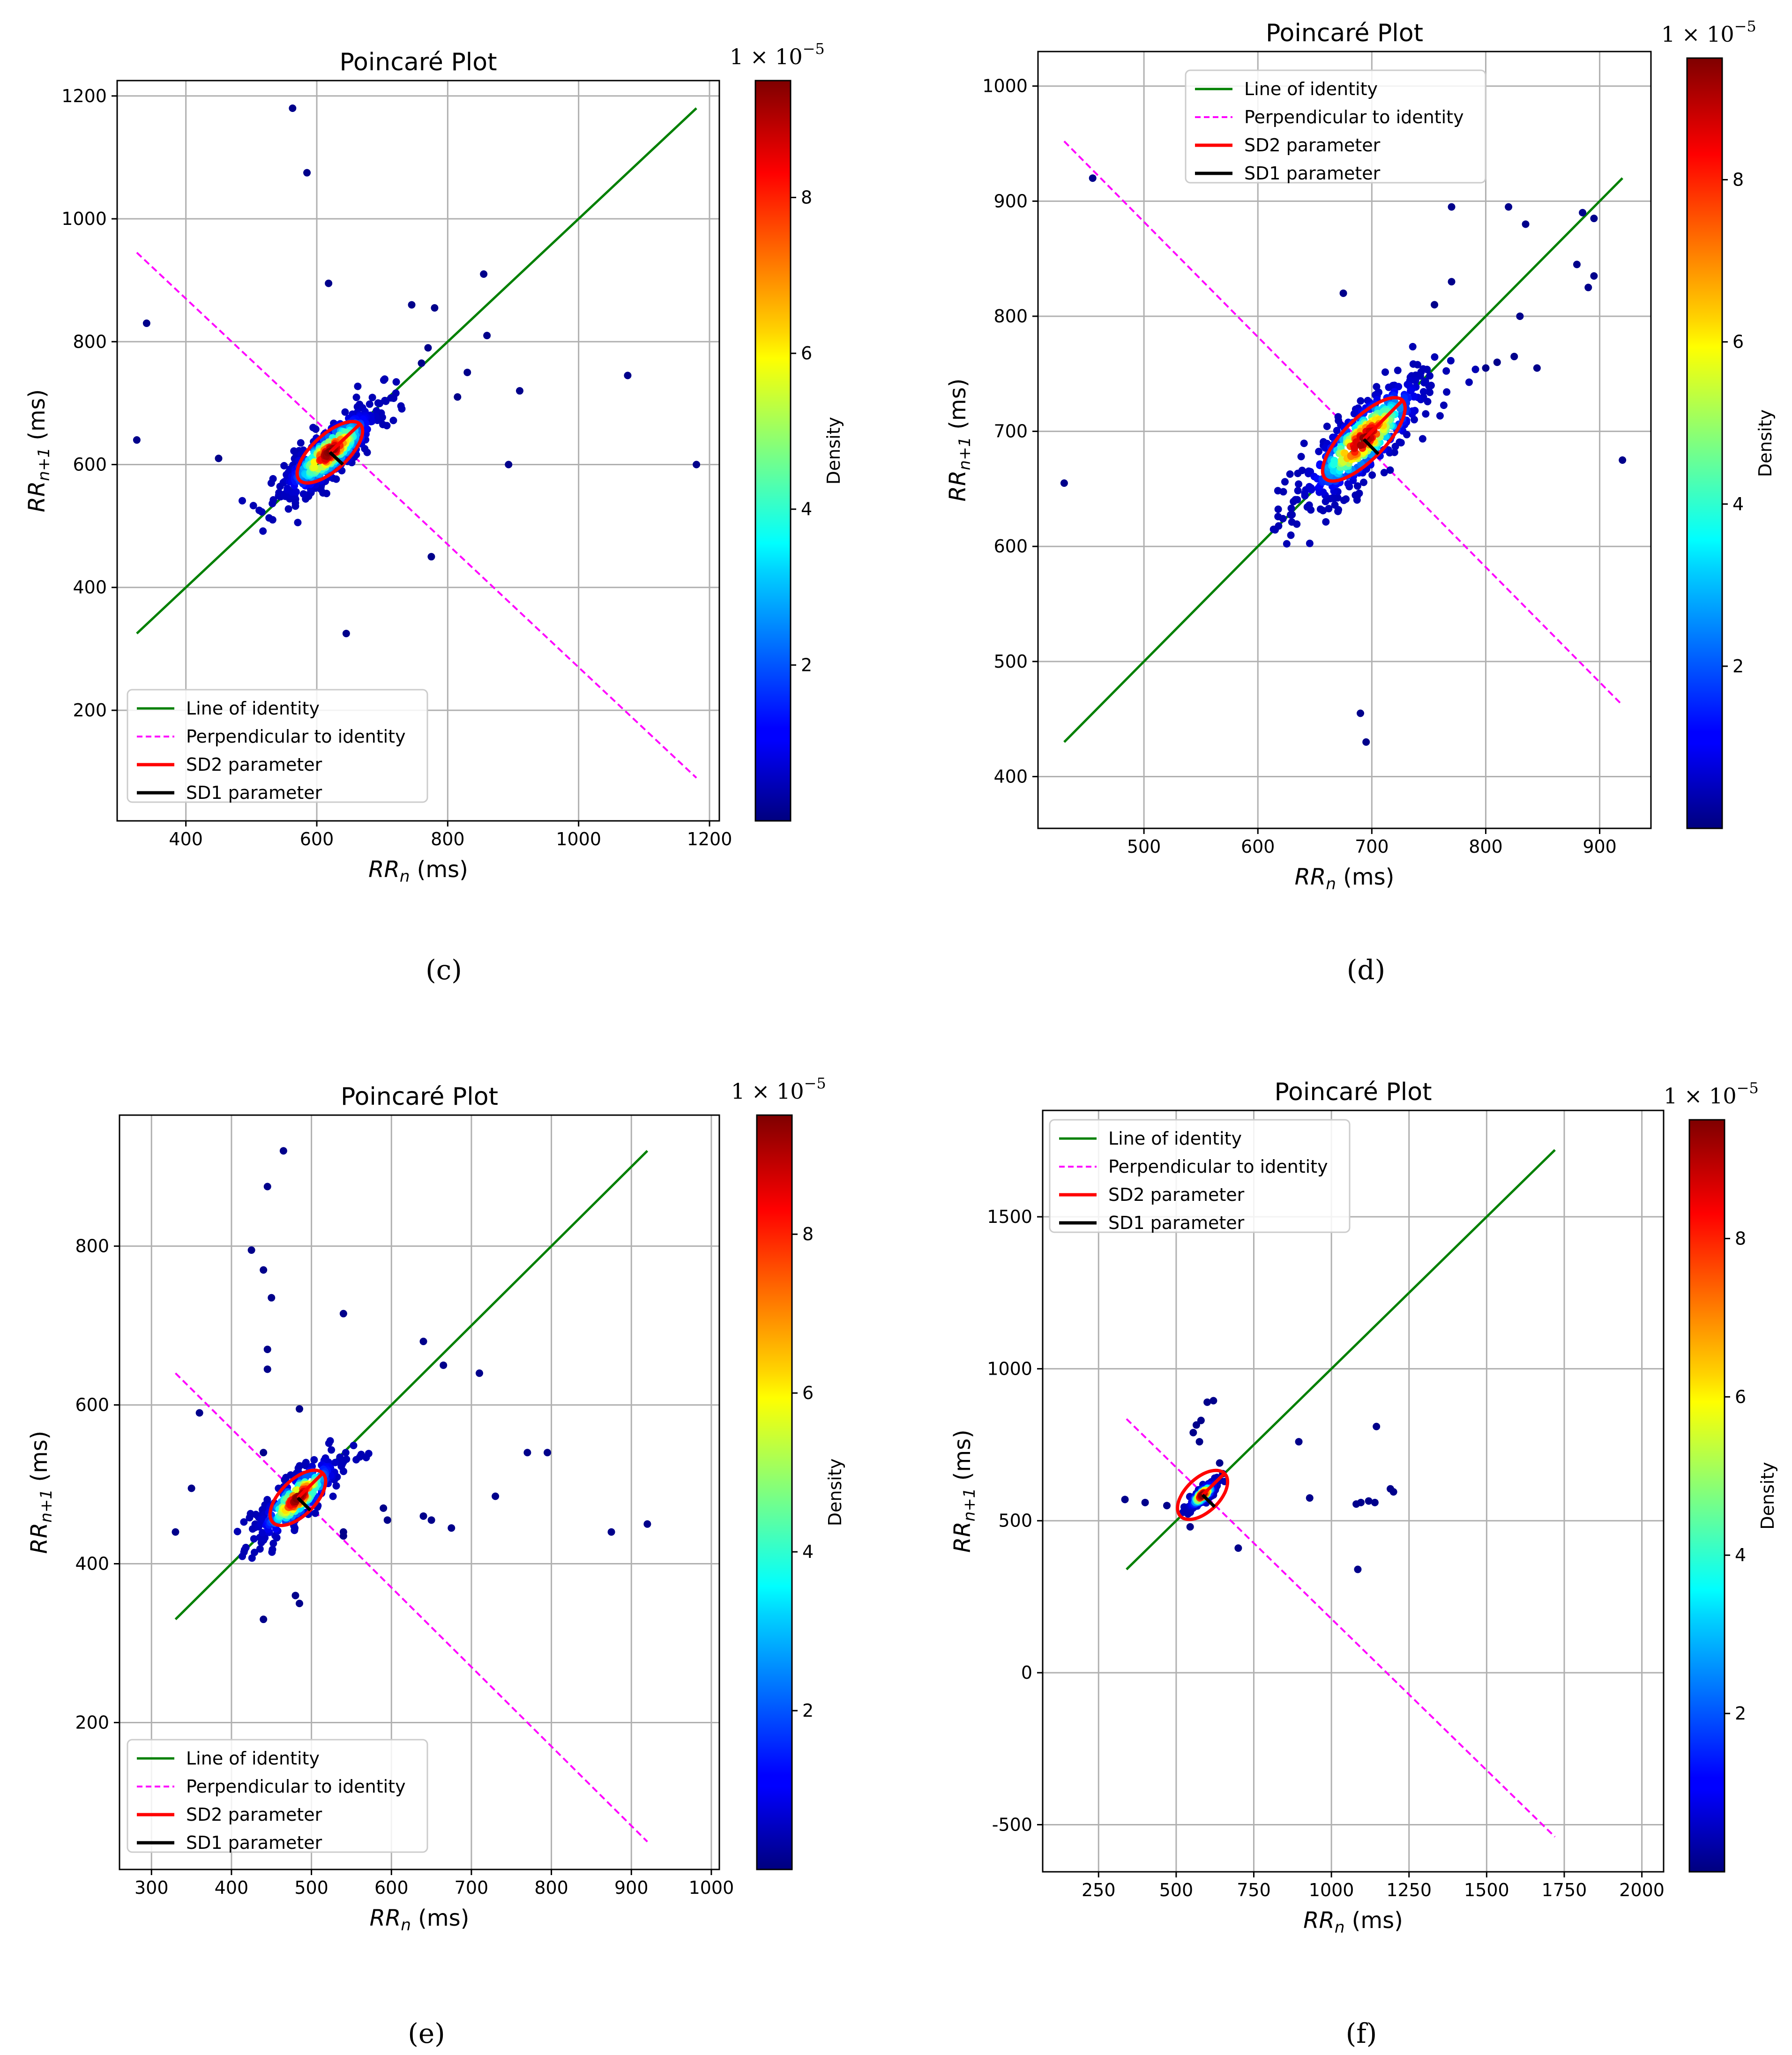  What do you see at coordinates (1258, 846) in the screenshot?
I see `x-tick-label: 600` at bounding box center [1258, 846].